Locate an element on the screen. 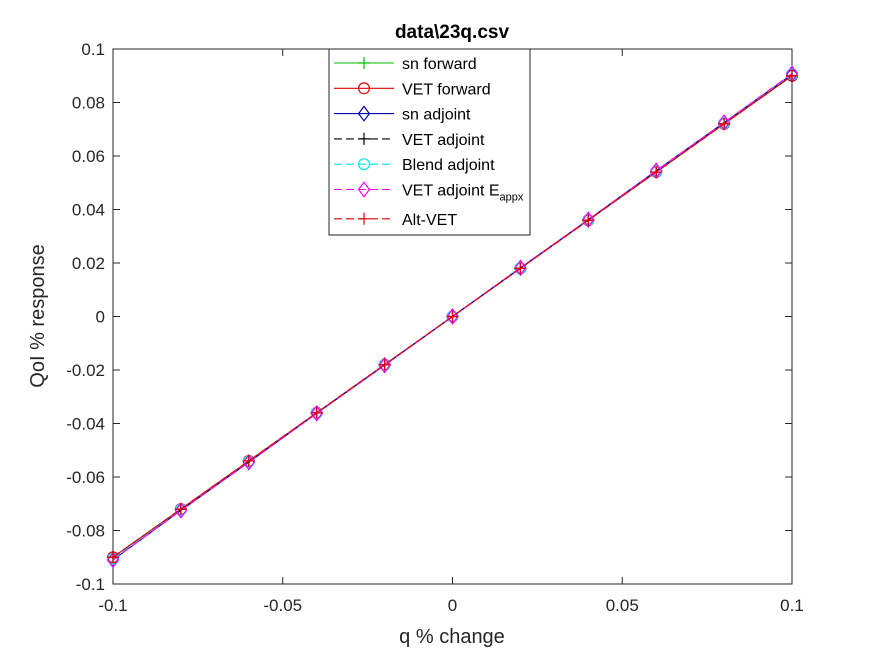  legend-label-text: Alt-VET is located at coordinates (429, 220).